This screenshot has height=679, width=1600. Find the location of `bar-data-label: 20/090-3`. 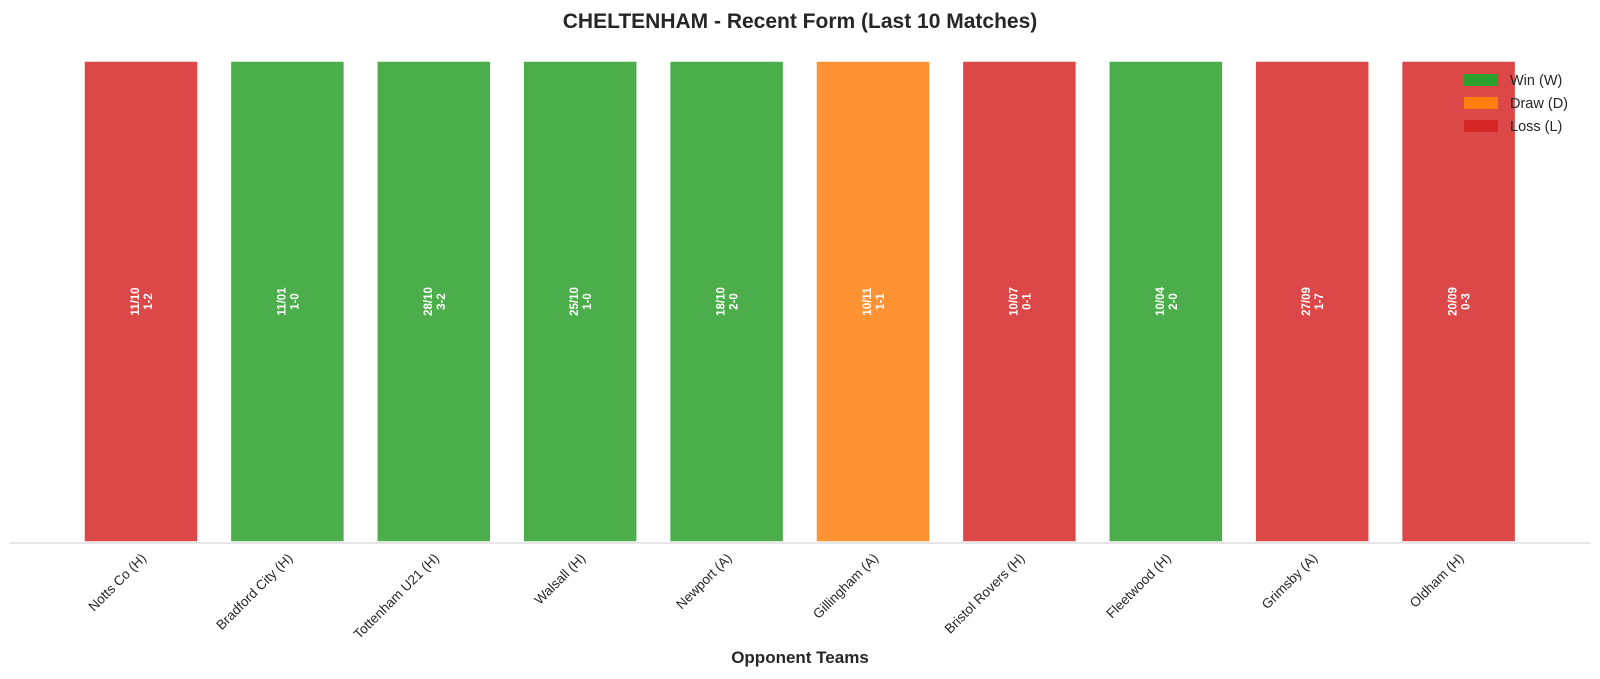

bar-data-label: 20/090-3 is located at coordinates (1460, 301).